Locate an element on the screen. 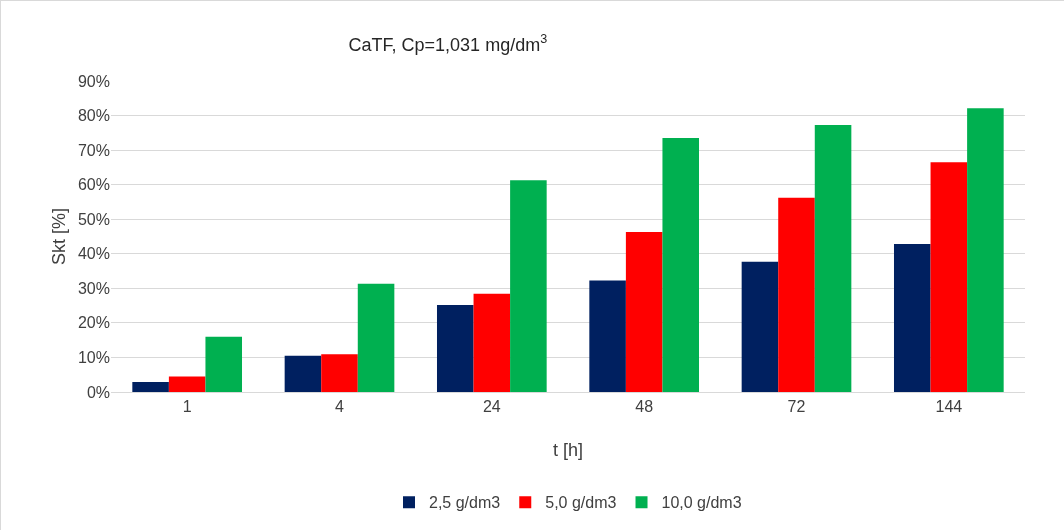 The image size is (1064, 530). x-axis-title: t [h] is located at coordinates (568, 450).